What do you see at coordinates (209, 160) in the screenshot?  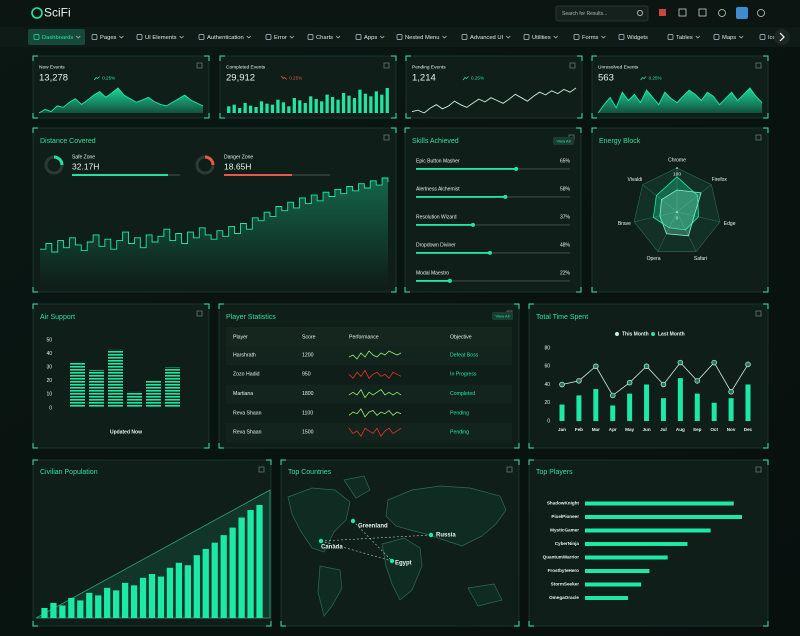 I see `zone-ring` at bounding box center [209, 160].